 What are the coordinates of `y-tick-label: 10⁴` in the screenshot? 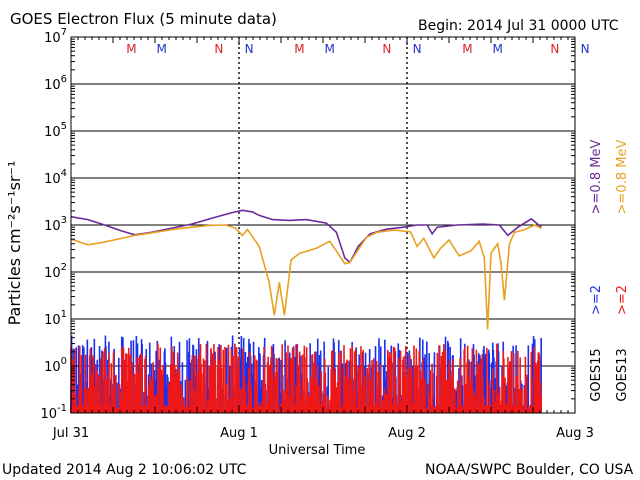 It's located at (55, 177).